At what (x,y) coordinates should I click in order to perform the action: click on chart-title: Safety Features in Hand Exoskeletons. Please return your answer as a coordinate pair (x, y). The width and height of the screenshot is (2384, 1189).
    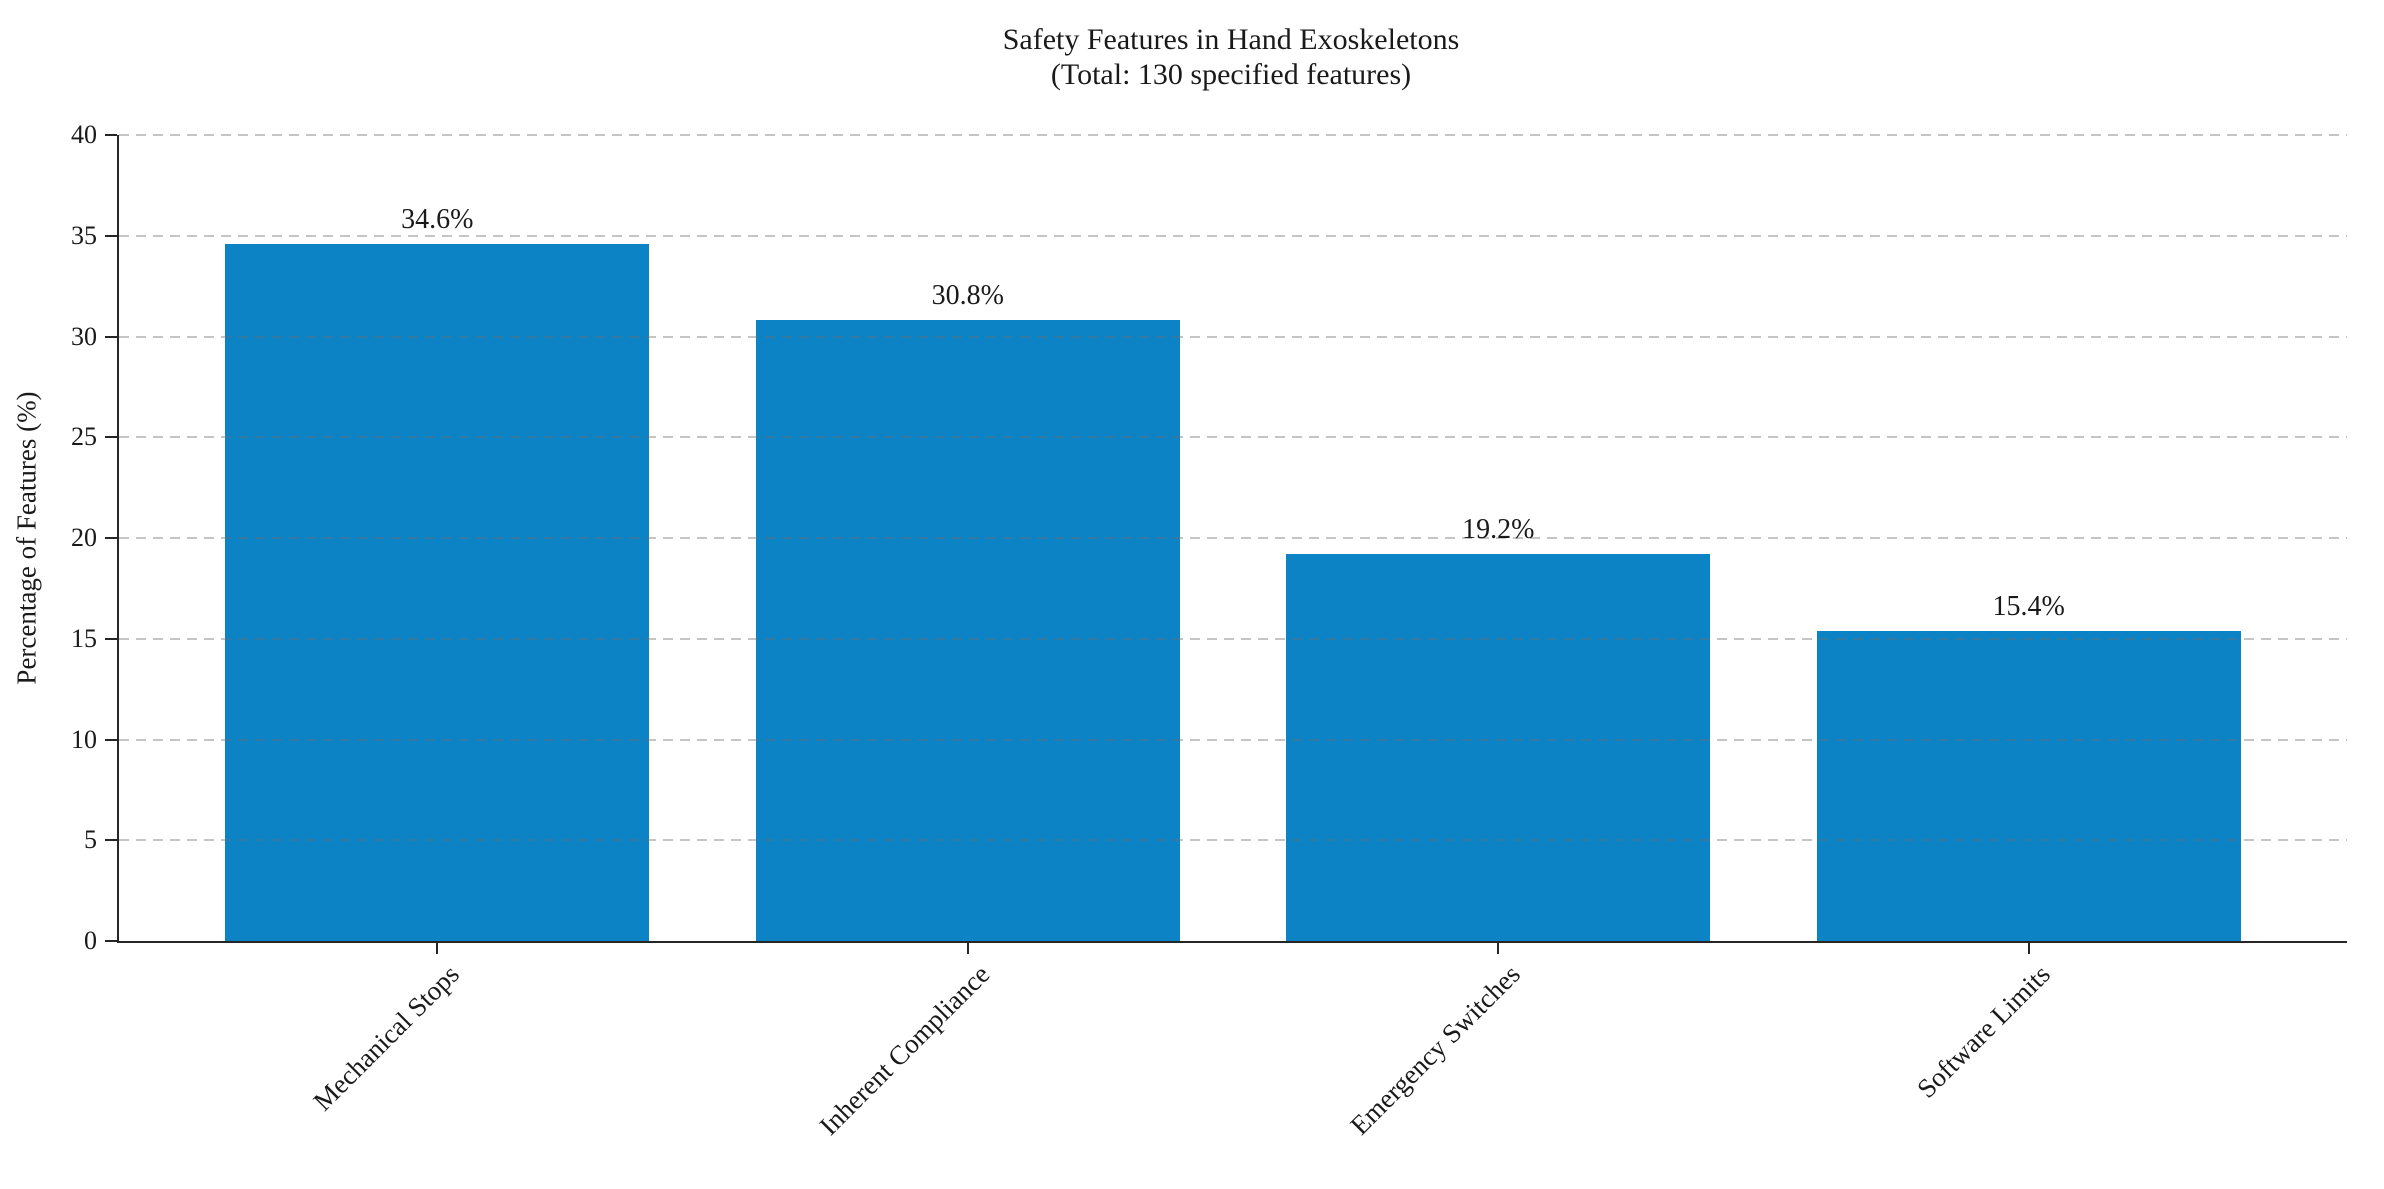
    Looking at the image, I should click on (1231, 39).